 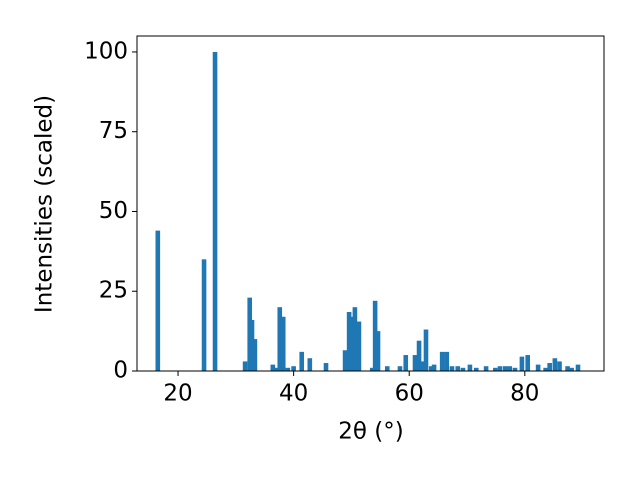 I want to click on x-tick-label: 60, so click(x=409, y=394).